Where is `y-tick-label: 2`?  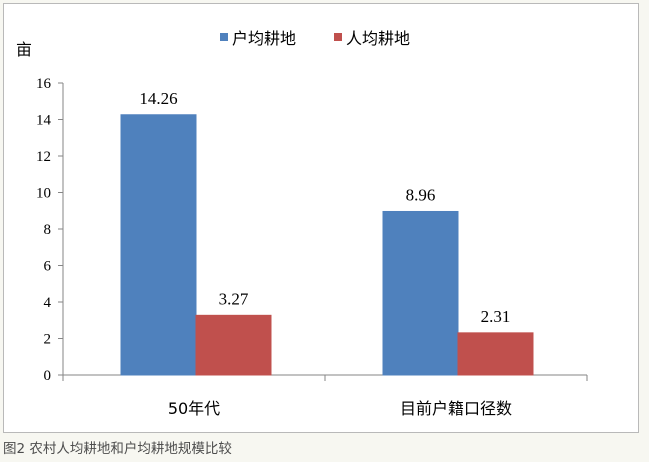
y-tick-label: 2 is located at coordinates (48, 340).